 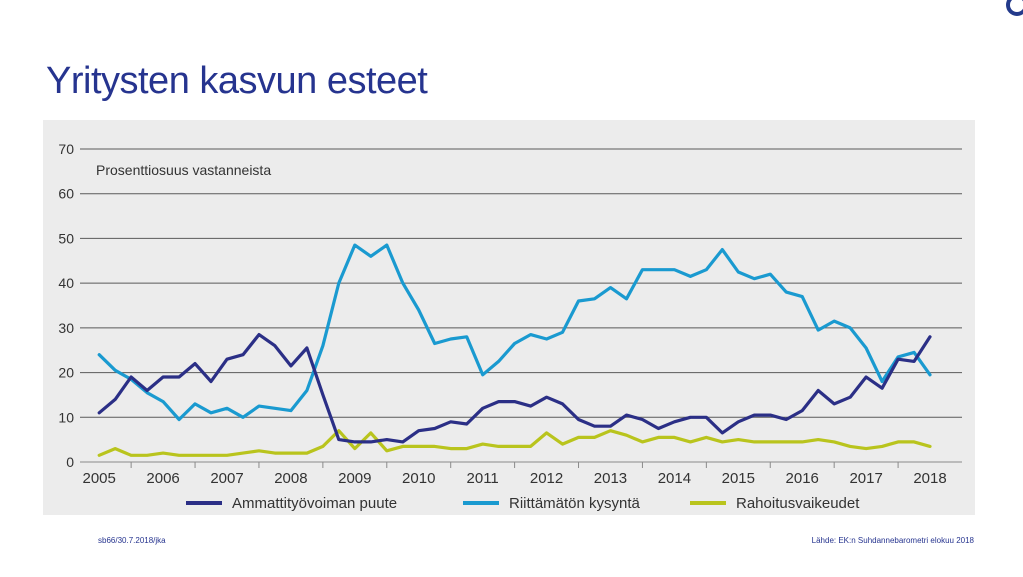 I want to click on x-tick-label: 2015, so click(x=738, y=478).